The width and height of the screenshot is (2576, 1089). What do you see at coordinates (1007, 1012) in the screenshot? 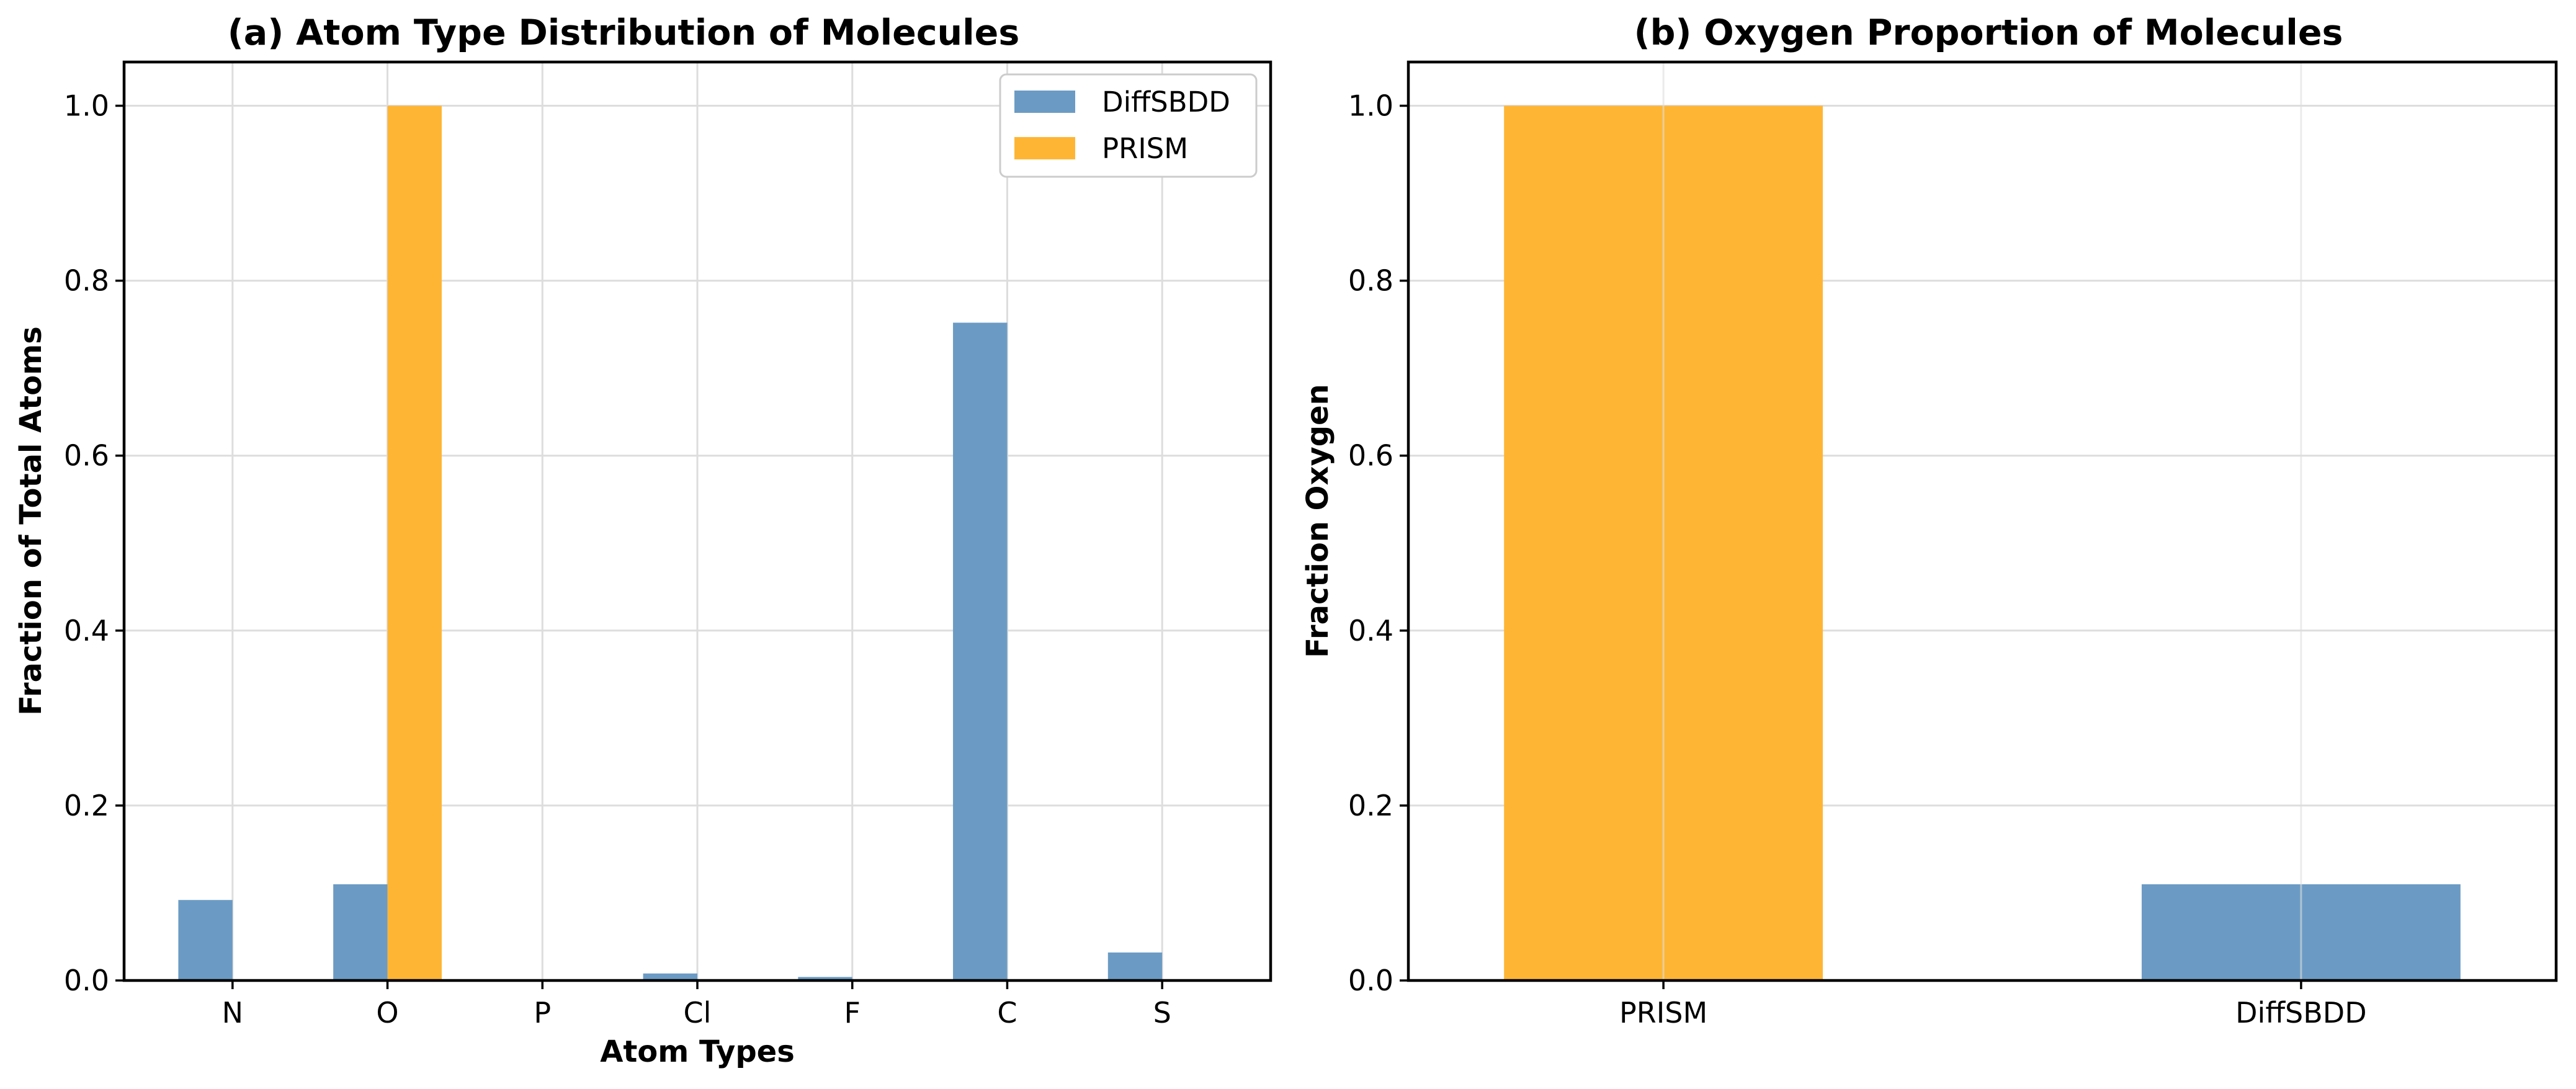
I see `panel-a-x-tick-label-c: C` at bounding box center [1007, 1012].